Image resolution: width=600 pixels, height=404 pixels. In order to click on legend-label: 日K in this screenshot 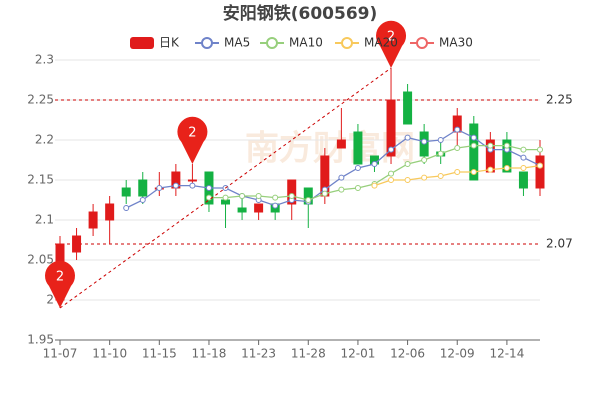, I will do `click(169, 43)`.